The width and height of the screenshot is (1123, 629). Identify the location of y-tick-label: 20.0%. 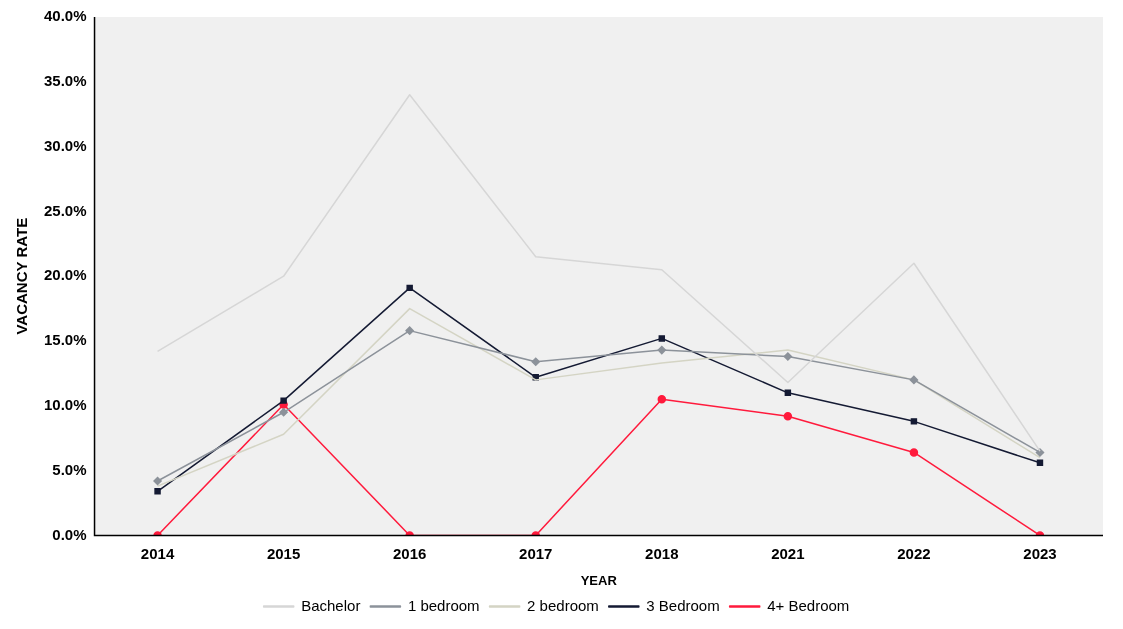
(65, 275).